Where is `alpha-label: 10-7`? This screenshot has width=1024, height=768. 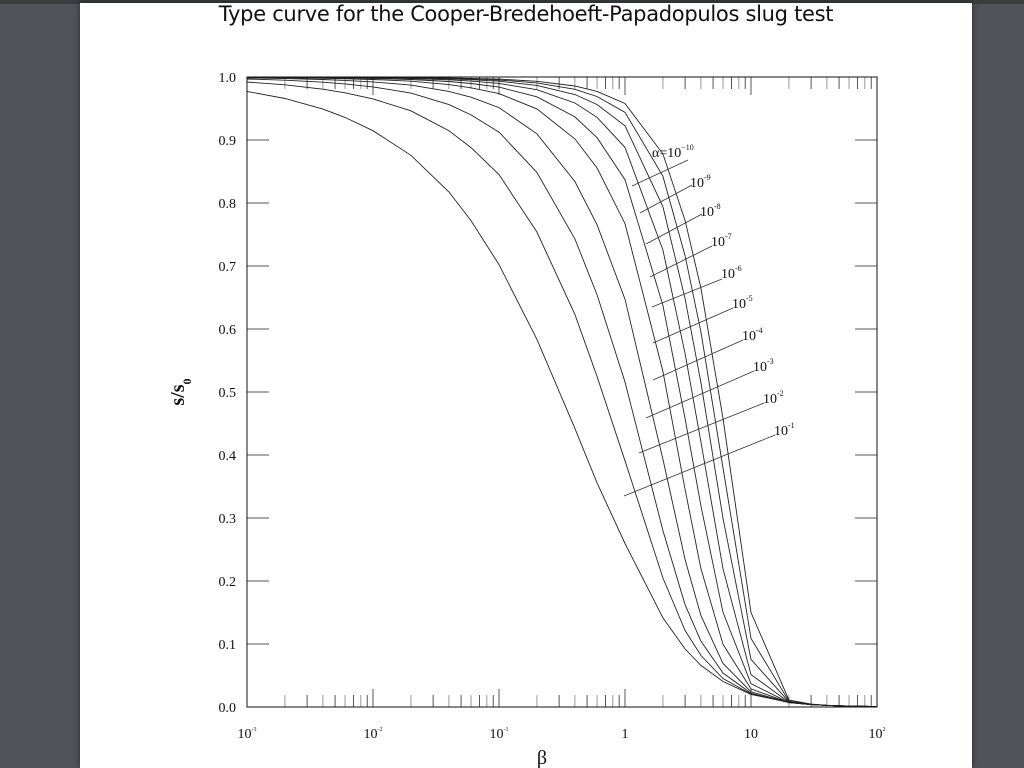
alpha-label: 10-7 is located at coordinates (721, 241).